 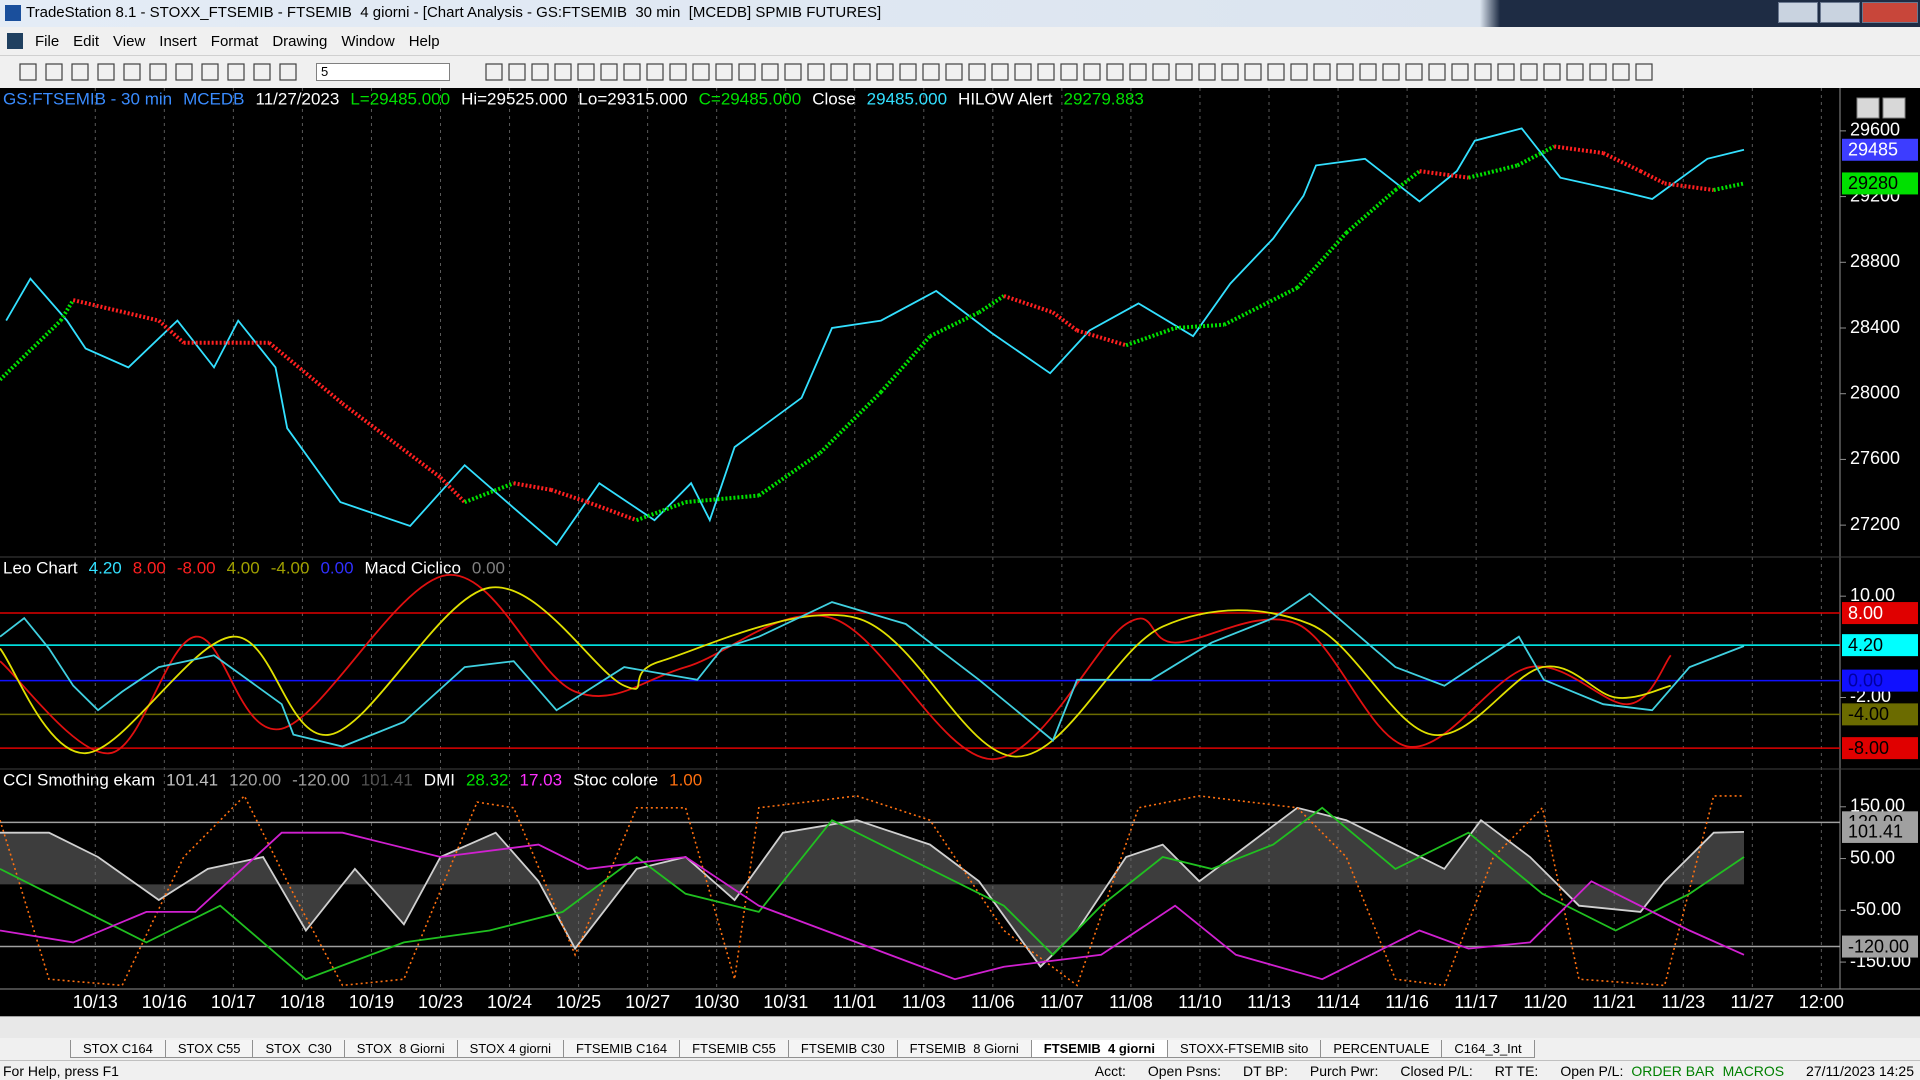 I want to click on workspace-tab: C164_3_Int, so click(x=1488, y=1049).